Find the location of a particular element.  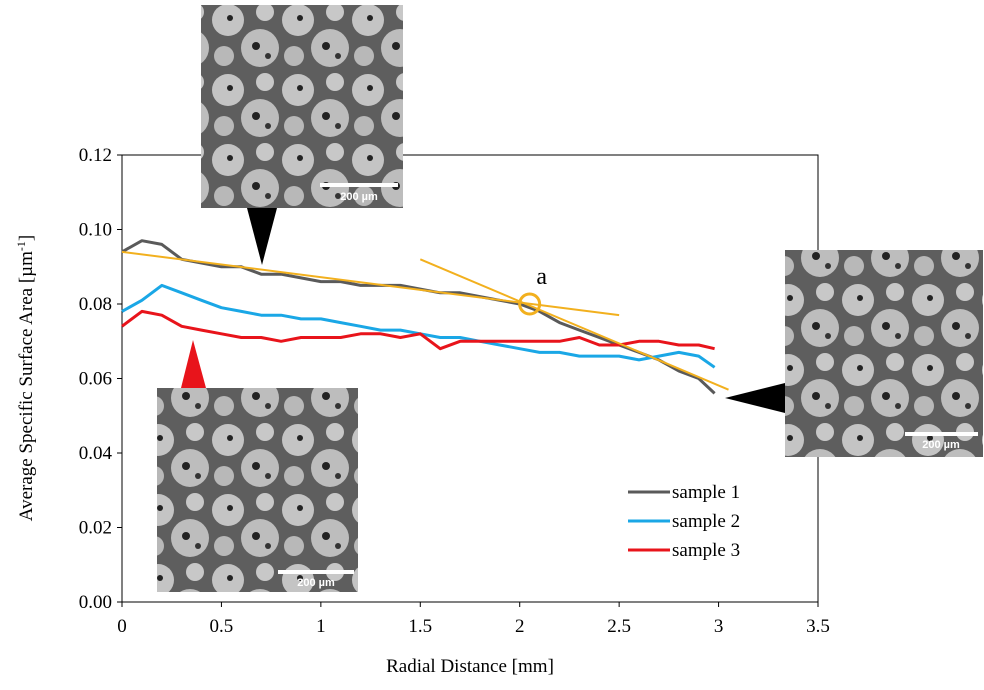

x-tick-label: 0 is located at coordinates (122, 626).